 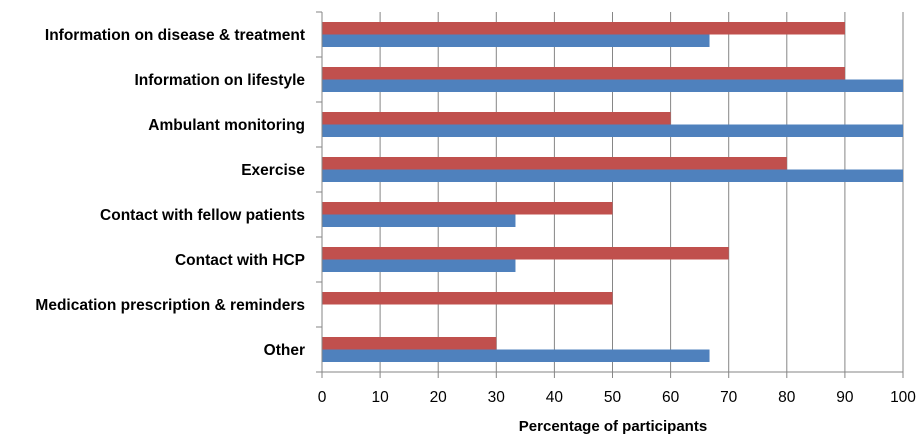 What do you see at coordinates (555, 397) in the screenshot?
I see `x-tick-label-40: 40` at bounding box center [555, 397].